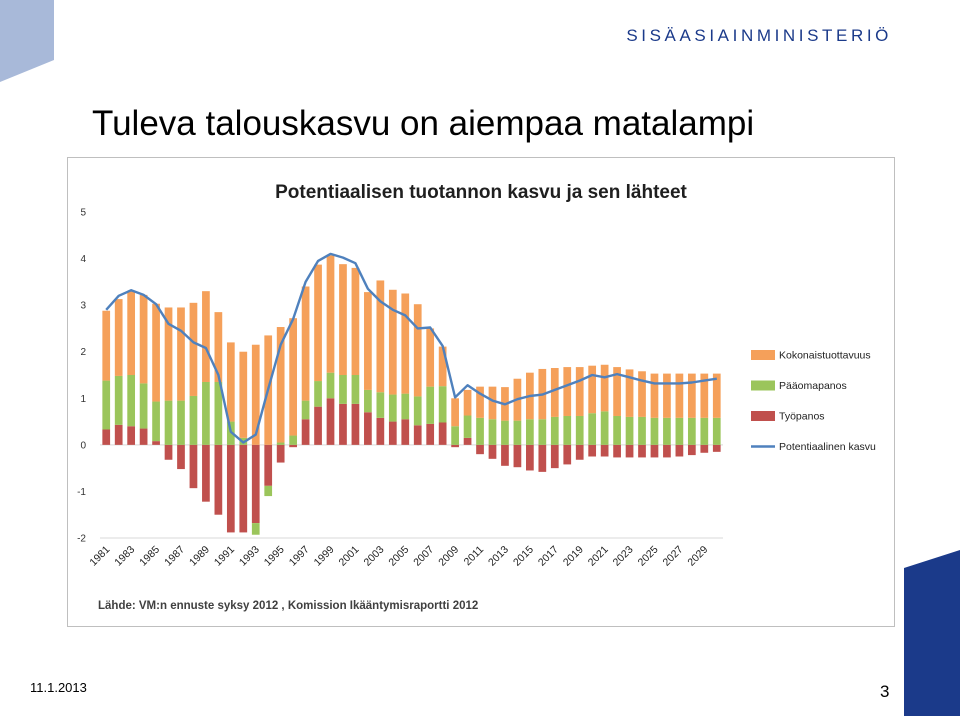  I want to click on legend-label: Kokonaistuottavuus, so click(825, 356).